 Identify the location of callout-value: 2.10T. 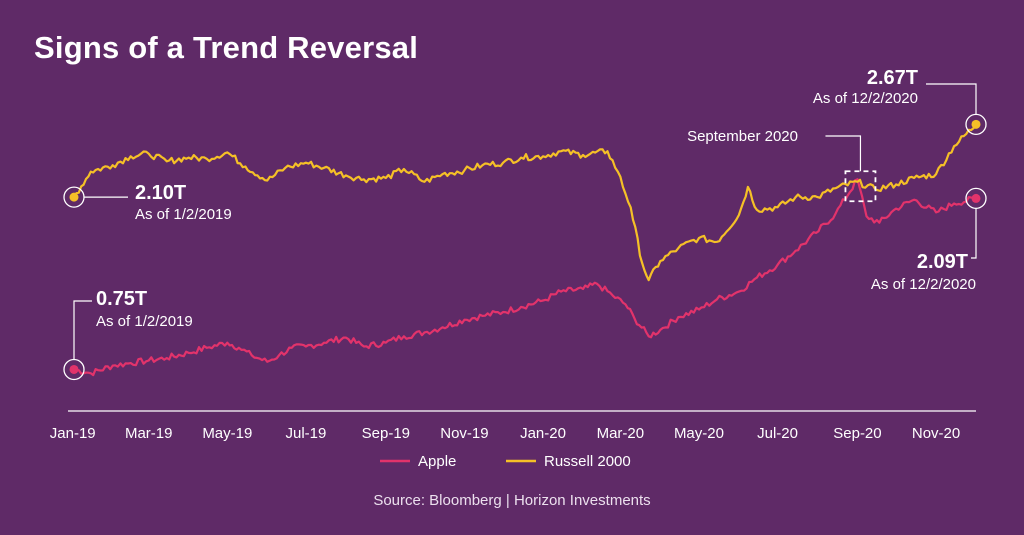
(160, 193).